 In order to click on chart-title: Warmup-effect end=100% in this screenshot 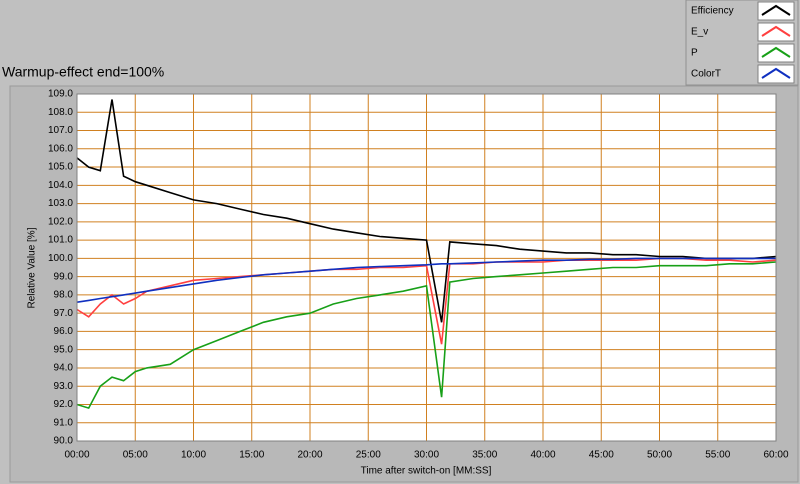, I will do `click(83, 72)`.